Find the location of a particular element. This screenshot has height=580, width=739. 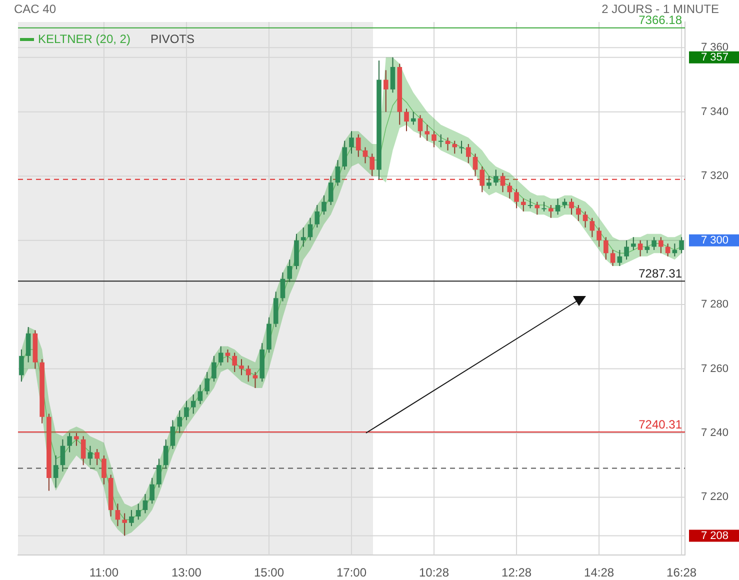

chart-title: CAC 40 is located at coordinates (35, 9).